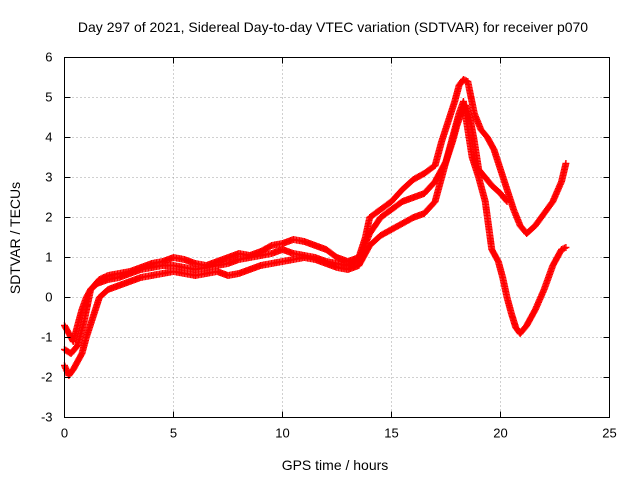  I want to click on y-tick-label: -2, so click(47, 377).